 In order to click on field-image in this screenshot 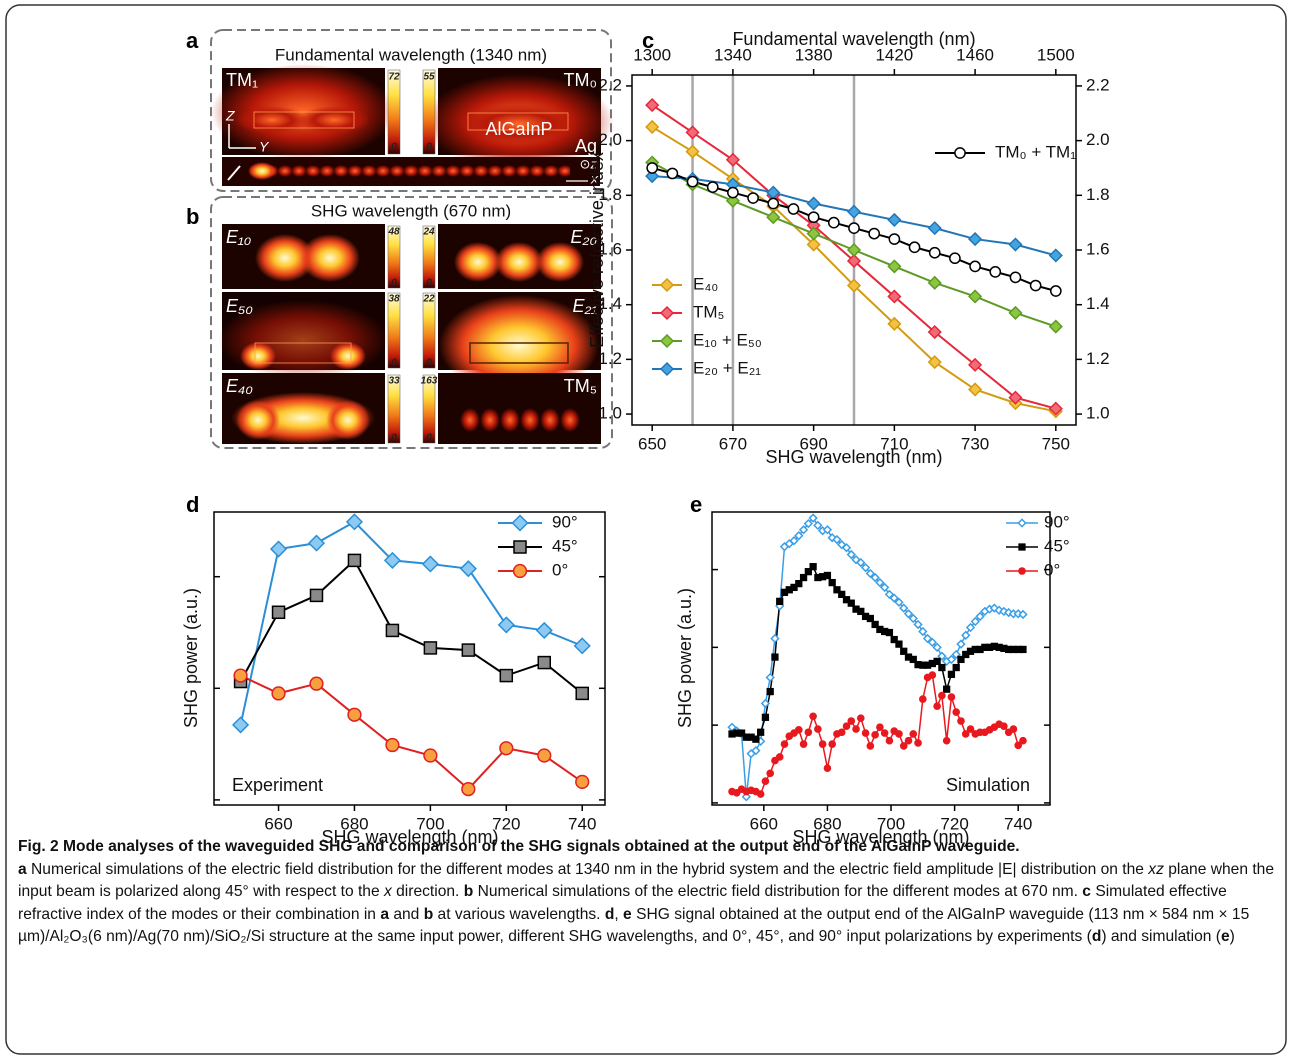, I will do `click(519, 408)`.